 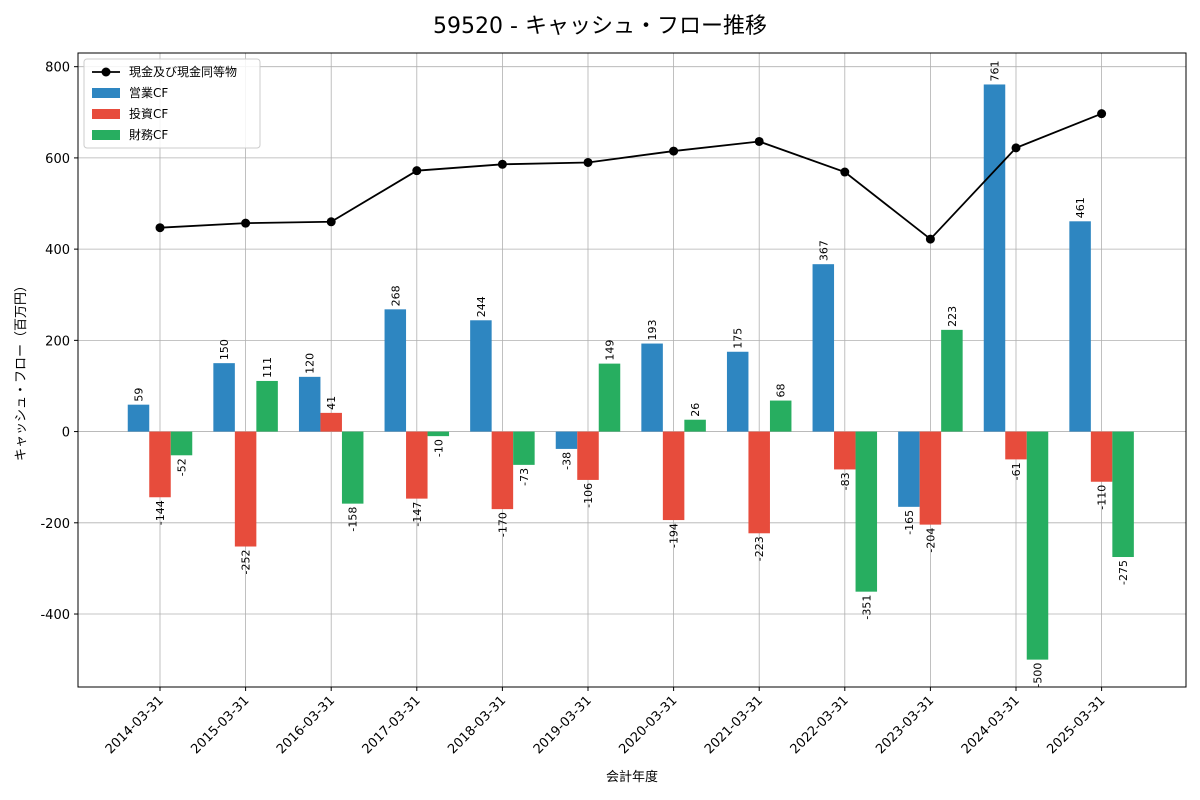 What do you see at coordinates (674, 535) in the screenshot?
I see `bar-value-label: -194` at bounding box center [674, 535].